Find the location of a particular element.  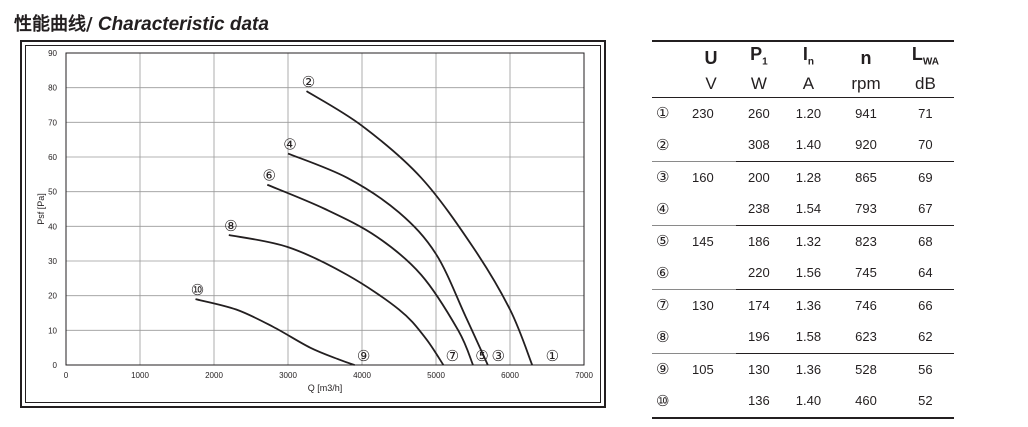

table-row: ⑧ 196 1.58 623 62 is located at coordinates (803, 337).